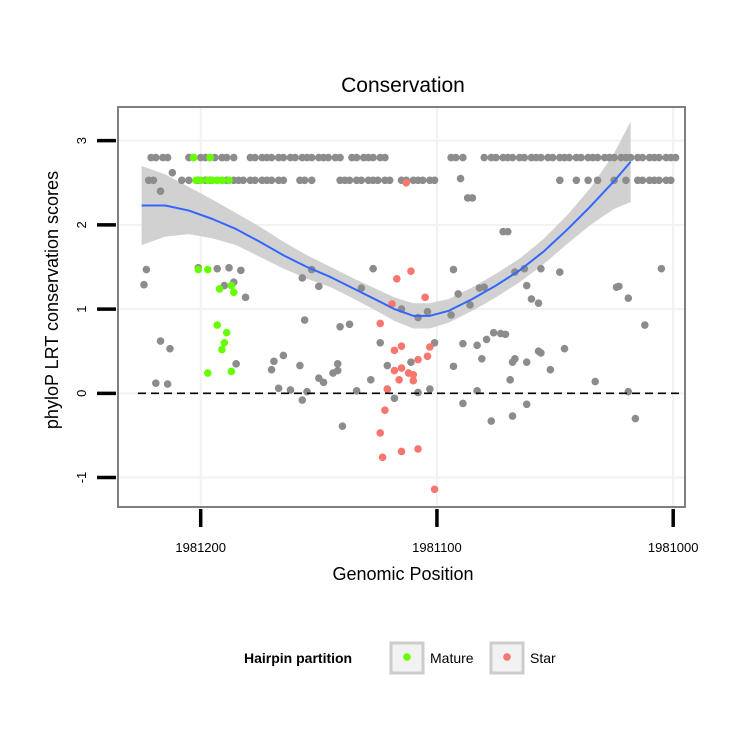  What do you see at coordinates (452, 658) in the screenshot?
I see `legend-label-mature: Mature` at bounding box center [452, 658].